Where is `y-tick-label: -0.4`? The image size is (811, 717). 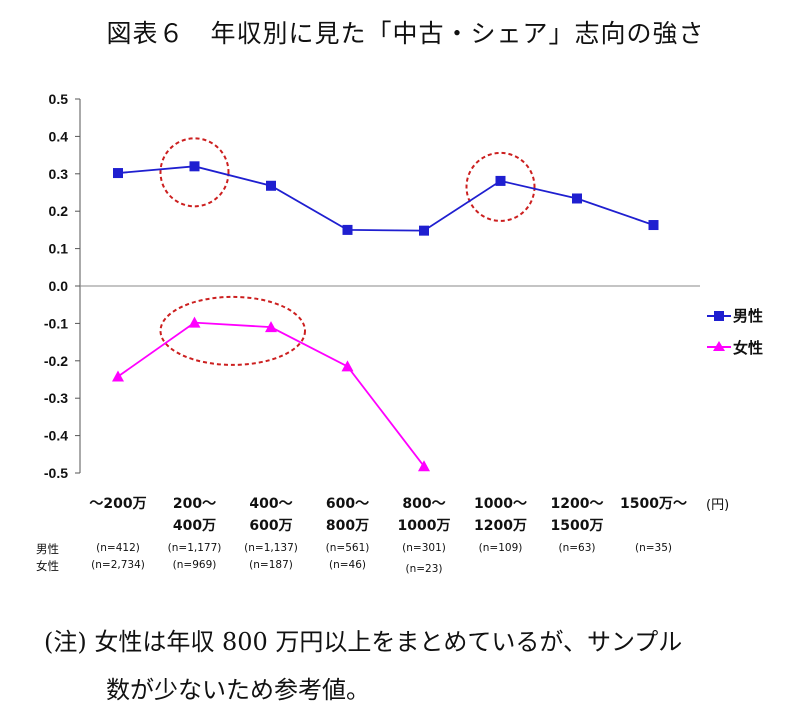 y-tick-label: -0.4 is located at coordinates (56, 436).